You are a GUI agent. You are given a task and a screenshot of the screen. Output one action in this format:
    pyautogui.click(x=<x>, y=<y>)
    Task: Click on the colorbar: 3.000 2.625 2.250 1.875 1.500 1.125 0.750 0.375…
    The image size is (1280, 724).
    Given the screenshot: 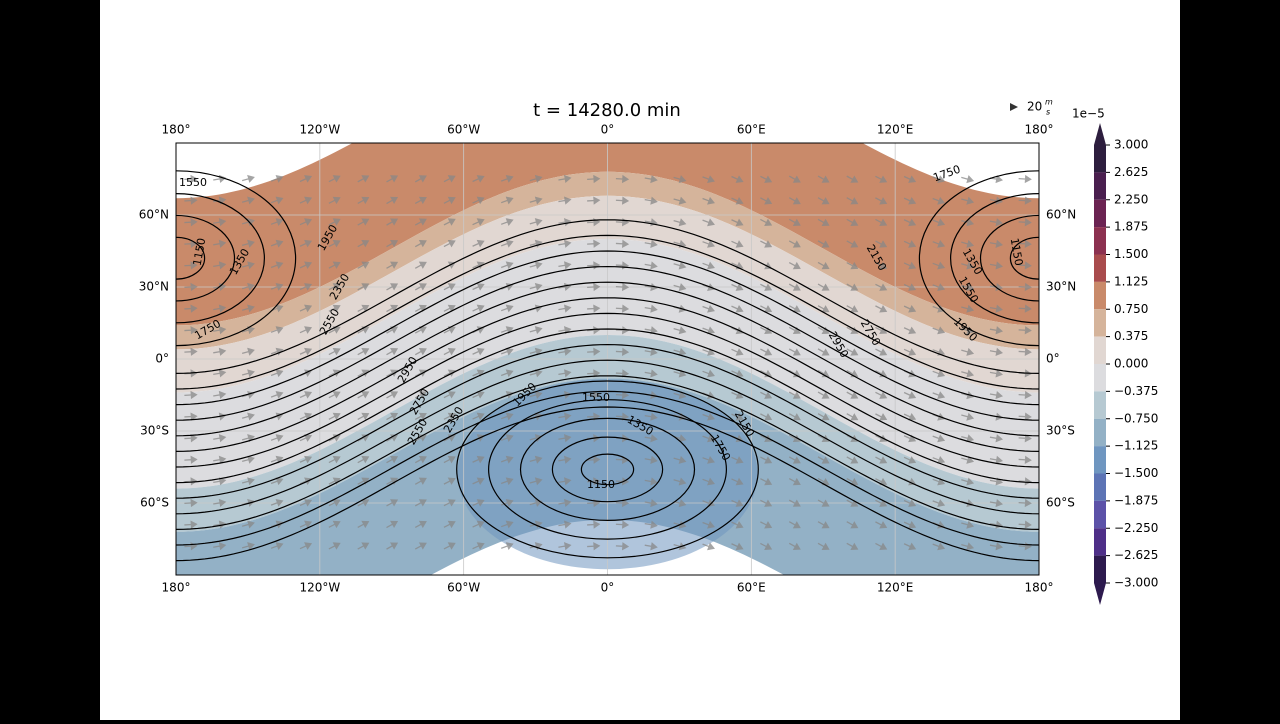 What is the action you would take?
    pyautogui.click(x=1126, y=364)
    